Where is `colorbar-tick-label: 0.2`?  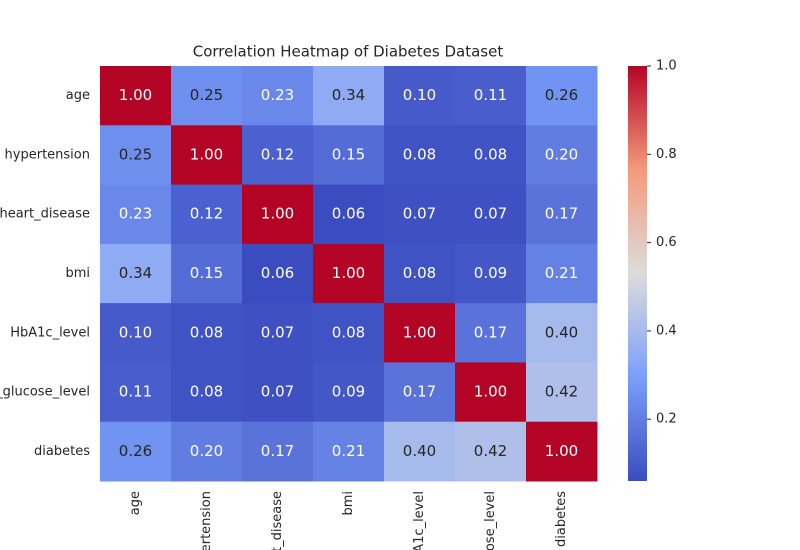
colorbar-tick-label: 0.2 is located at coordinates (666, 419).